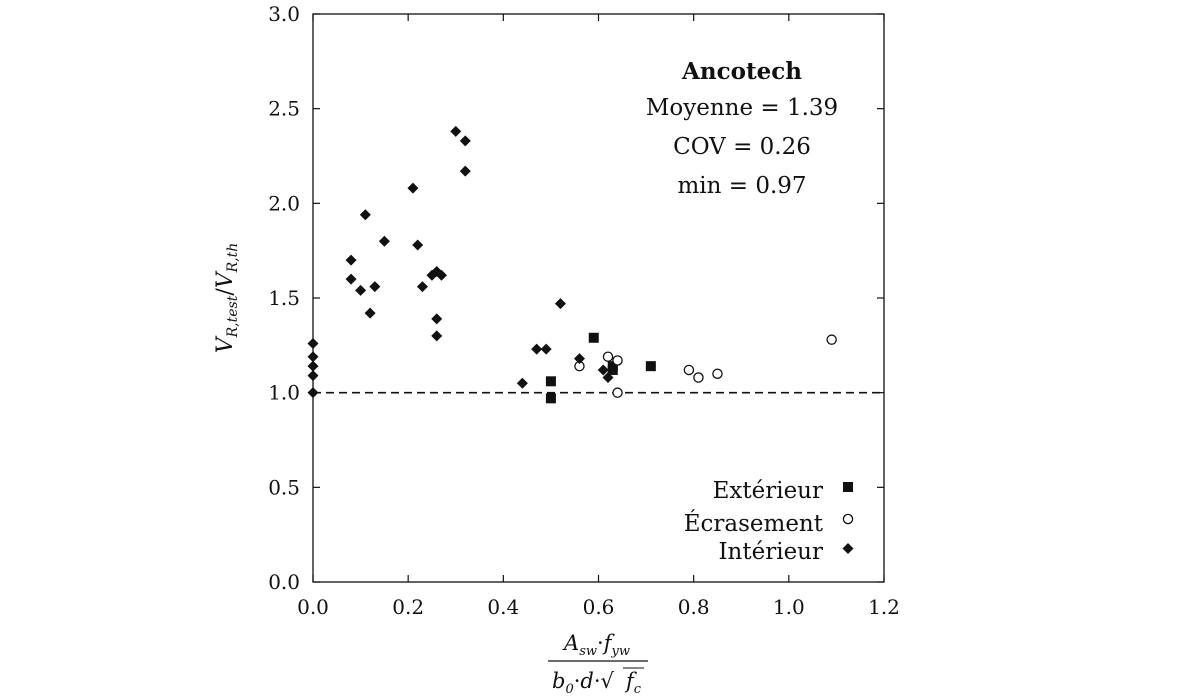 The image size is (1200, 700). What do you see at coordinates (284, 14) in the screenshot?
I see `y-tick-label: 3.0` at bounding box center [284, 14].